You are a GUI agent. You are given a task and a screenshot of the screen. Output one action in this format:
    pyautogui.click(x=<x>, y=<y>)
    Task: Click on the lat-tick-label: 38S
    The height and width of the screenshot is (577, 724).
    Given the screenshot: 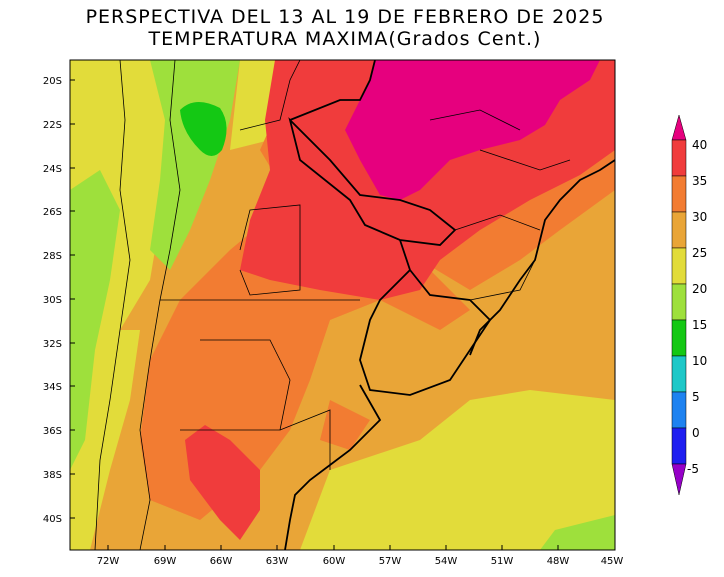 What is the action you would take?
    pyautogui.click(x=52, y=475)
    